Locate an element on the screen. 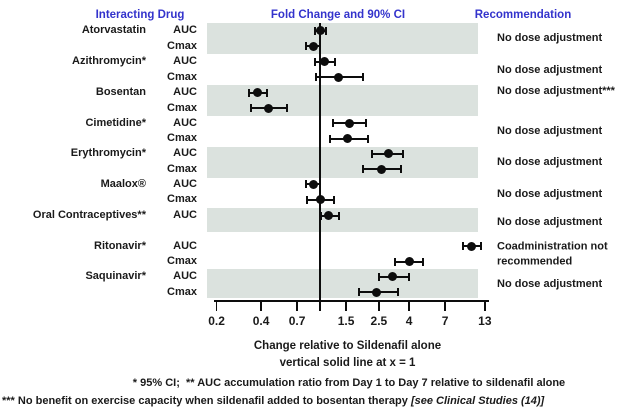  x-axis-tick-label: 1.5 is located at coordinates (346, 321).